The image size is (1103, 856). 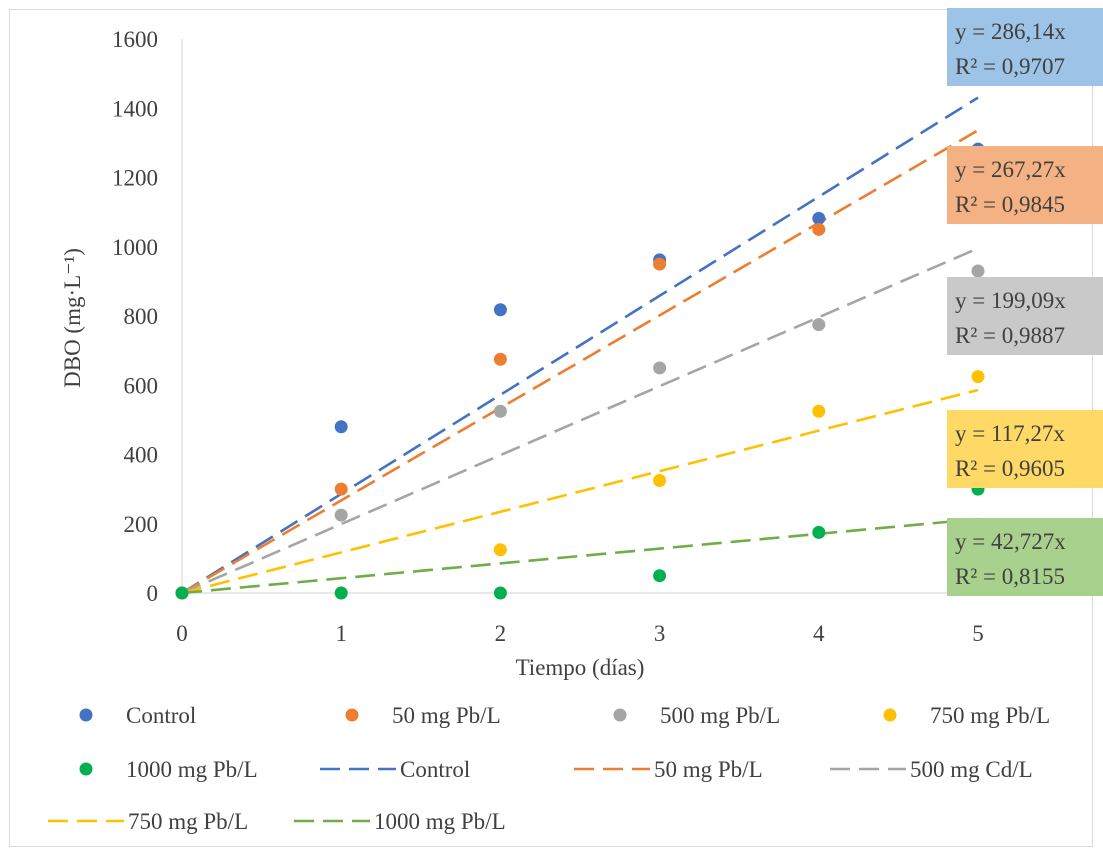 What do you see at coordinates (135, 39) in the screenshot?
I see `y-tick-label: 1600` at bounding box center [135, 39].